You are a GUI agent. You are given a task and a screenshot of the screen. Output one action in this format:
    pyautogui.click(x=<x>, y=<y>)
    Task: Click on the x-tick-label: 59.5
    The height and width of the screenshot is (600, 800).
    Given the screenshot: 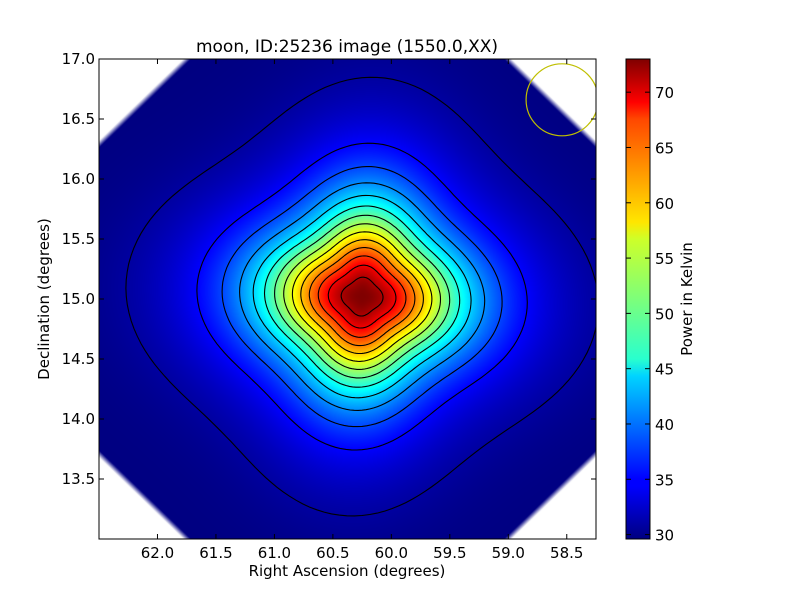 What is the action you would take?
    pyautogui.click(x=449, y=553)
    